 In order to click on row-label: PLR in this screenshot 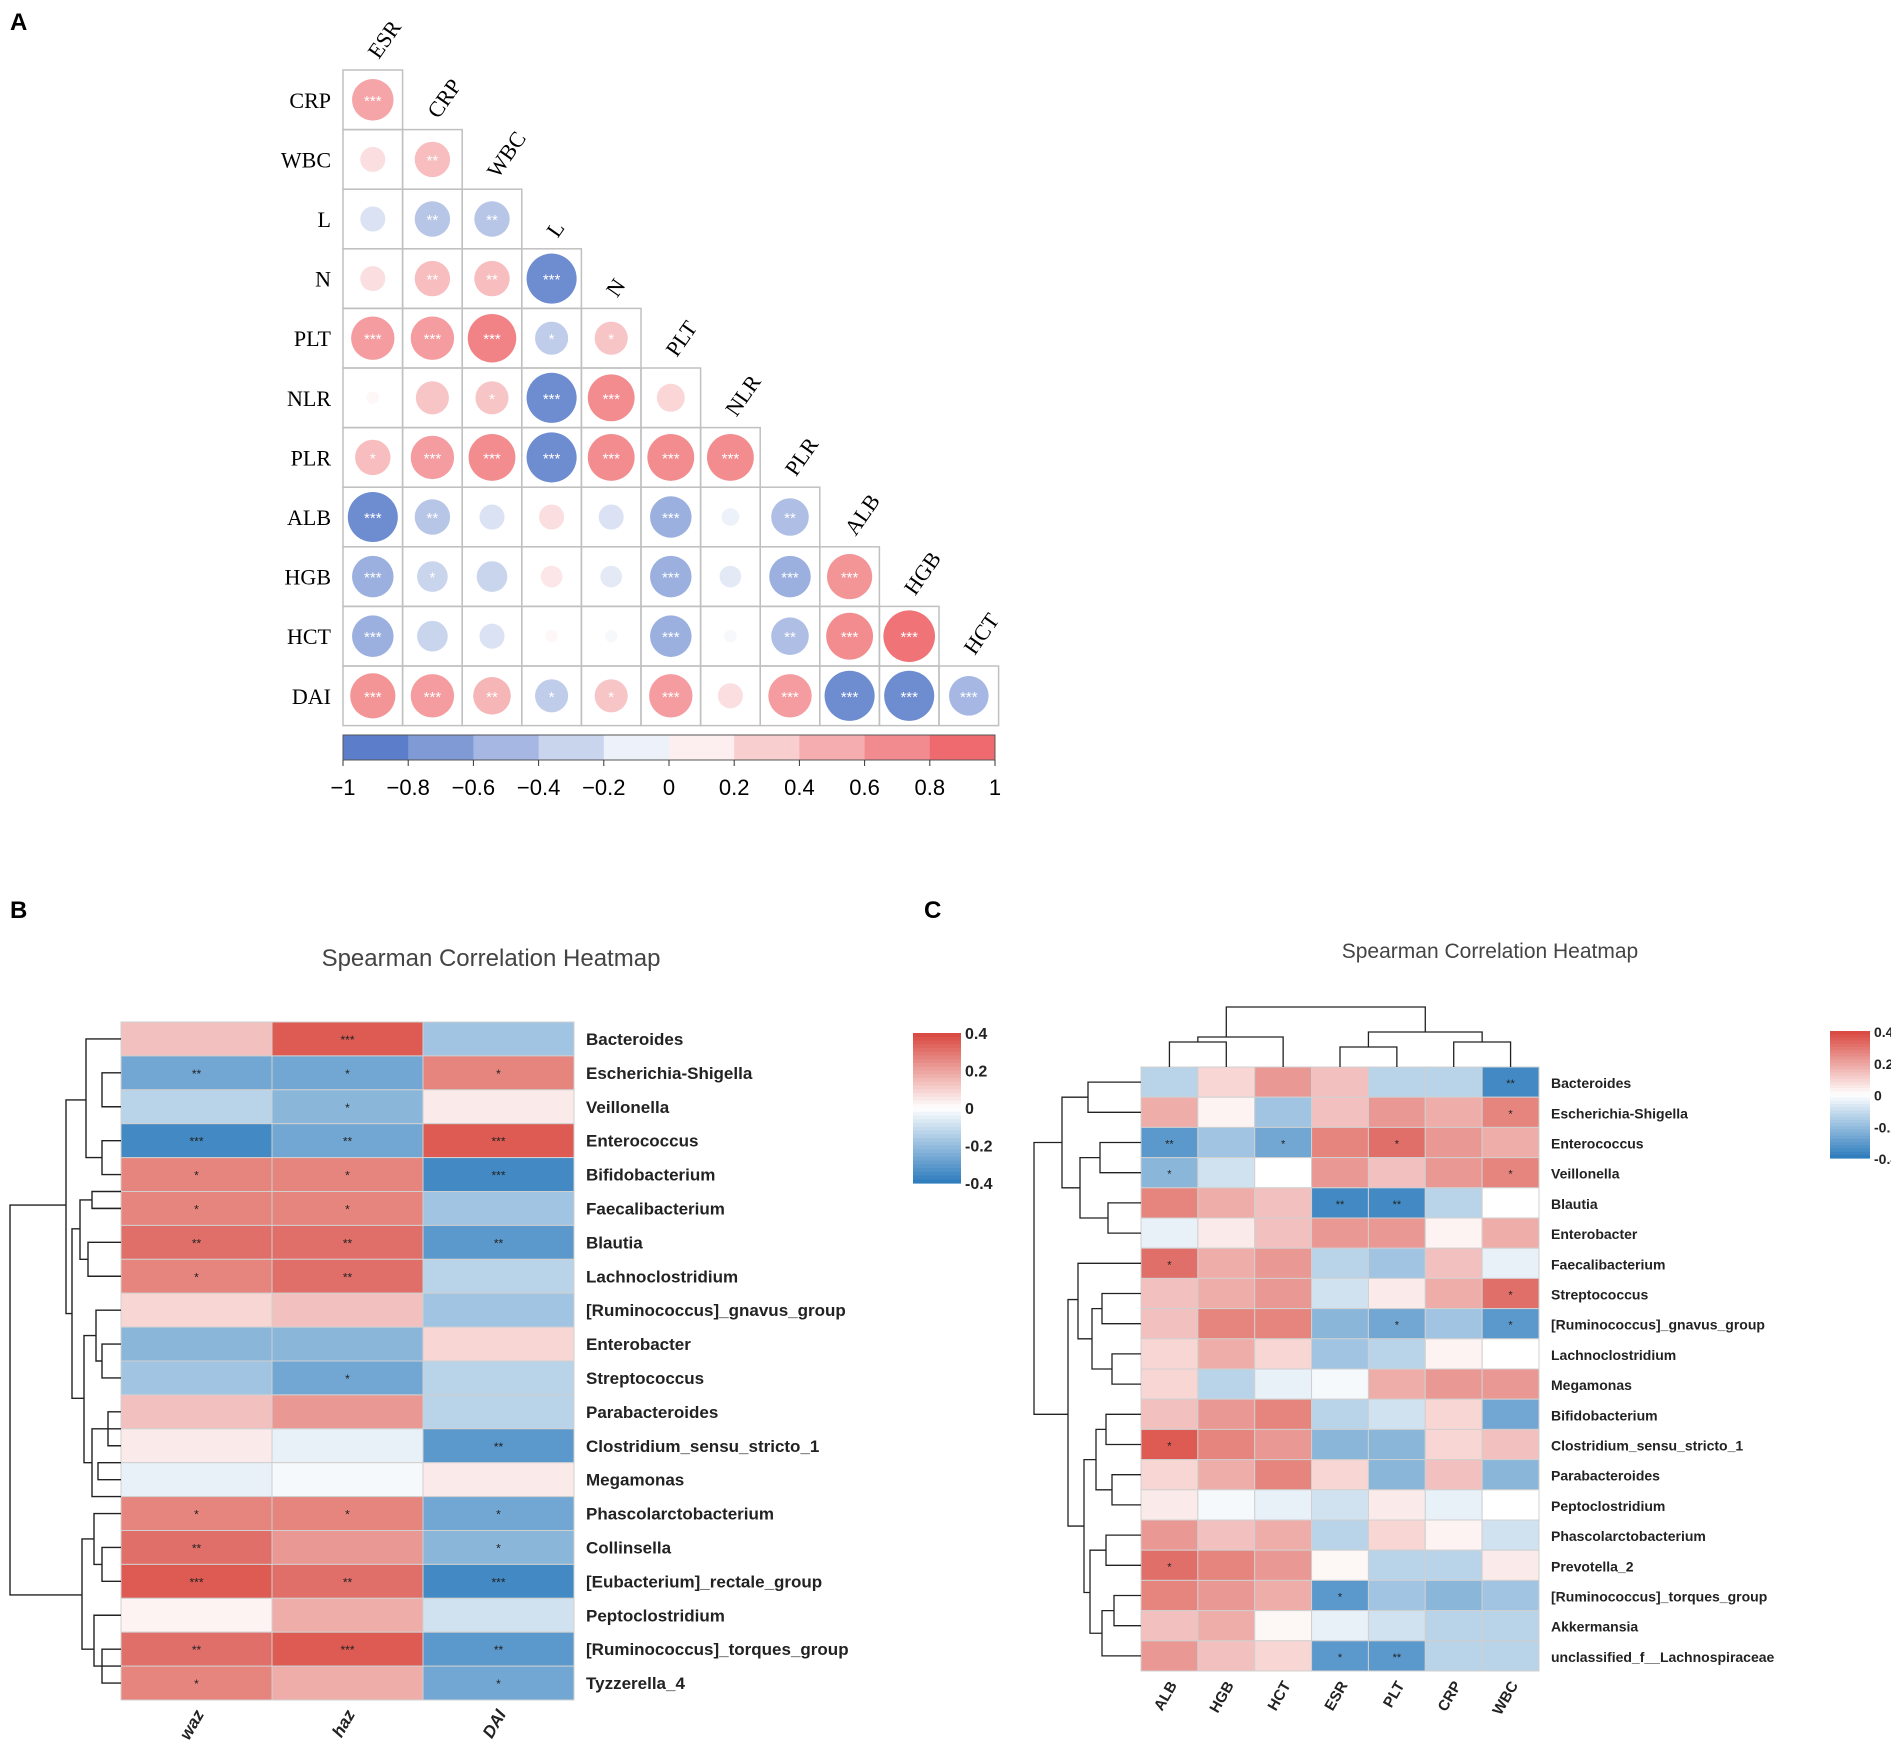, I will do `click(311, 457)`.